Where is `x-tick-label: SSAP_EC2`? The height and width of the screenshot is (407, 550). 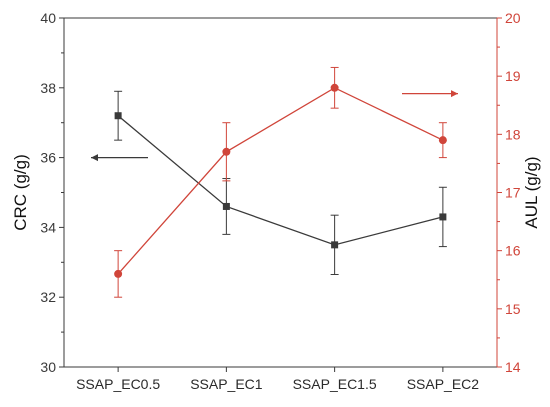
x-tick-label: SSAP_EC2 is located at coordinates (443, 384).